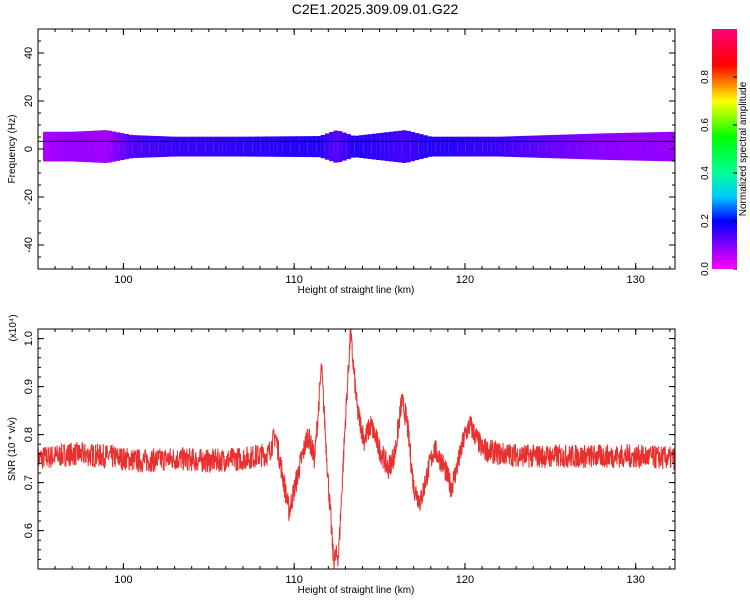 The image size is (750, 600). What do you see at coordinates (12, 449) in the screenshot?
I see `snr-ylabel: SNR (10 * v/v)` at bounding box center [12, 449].